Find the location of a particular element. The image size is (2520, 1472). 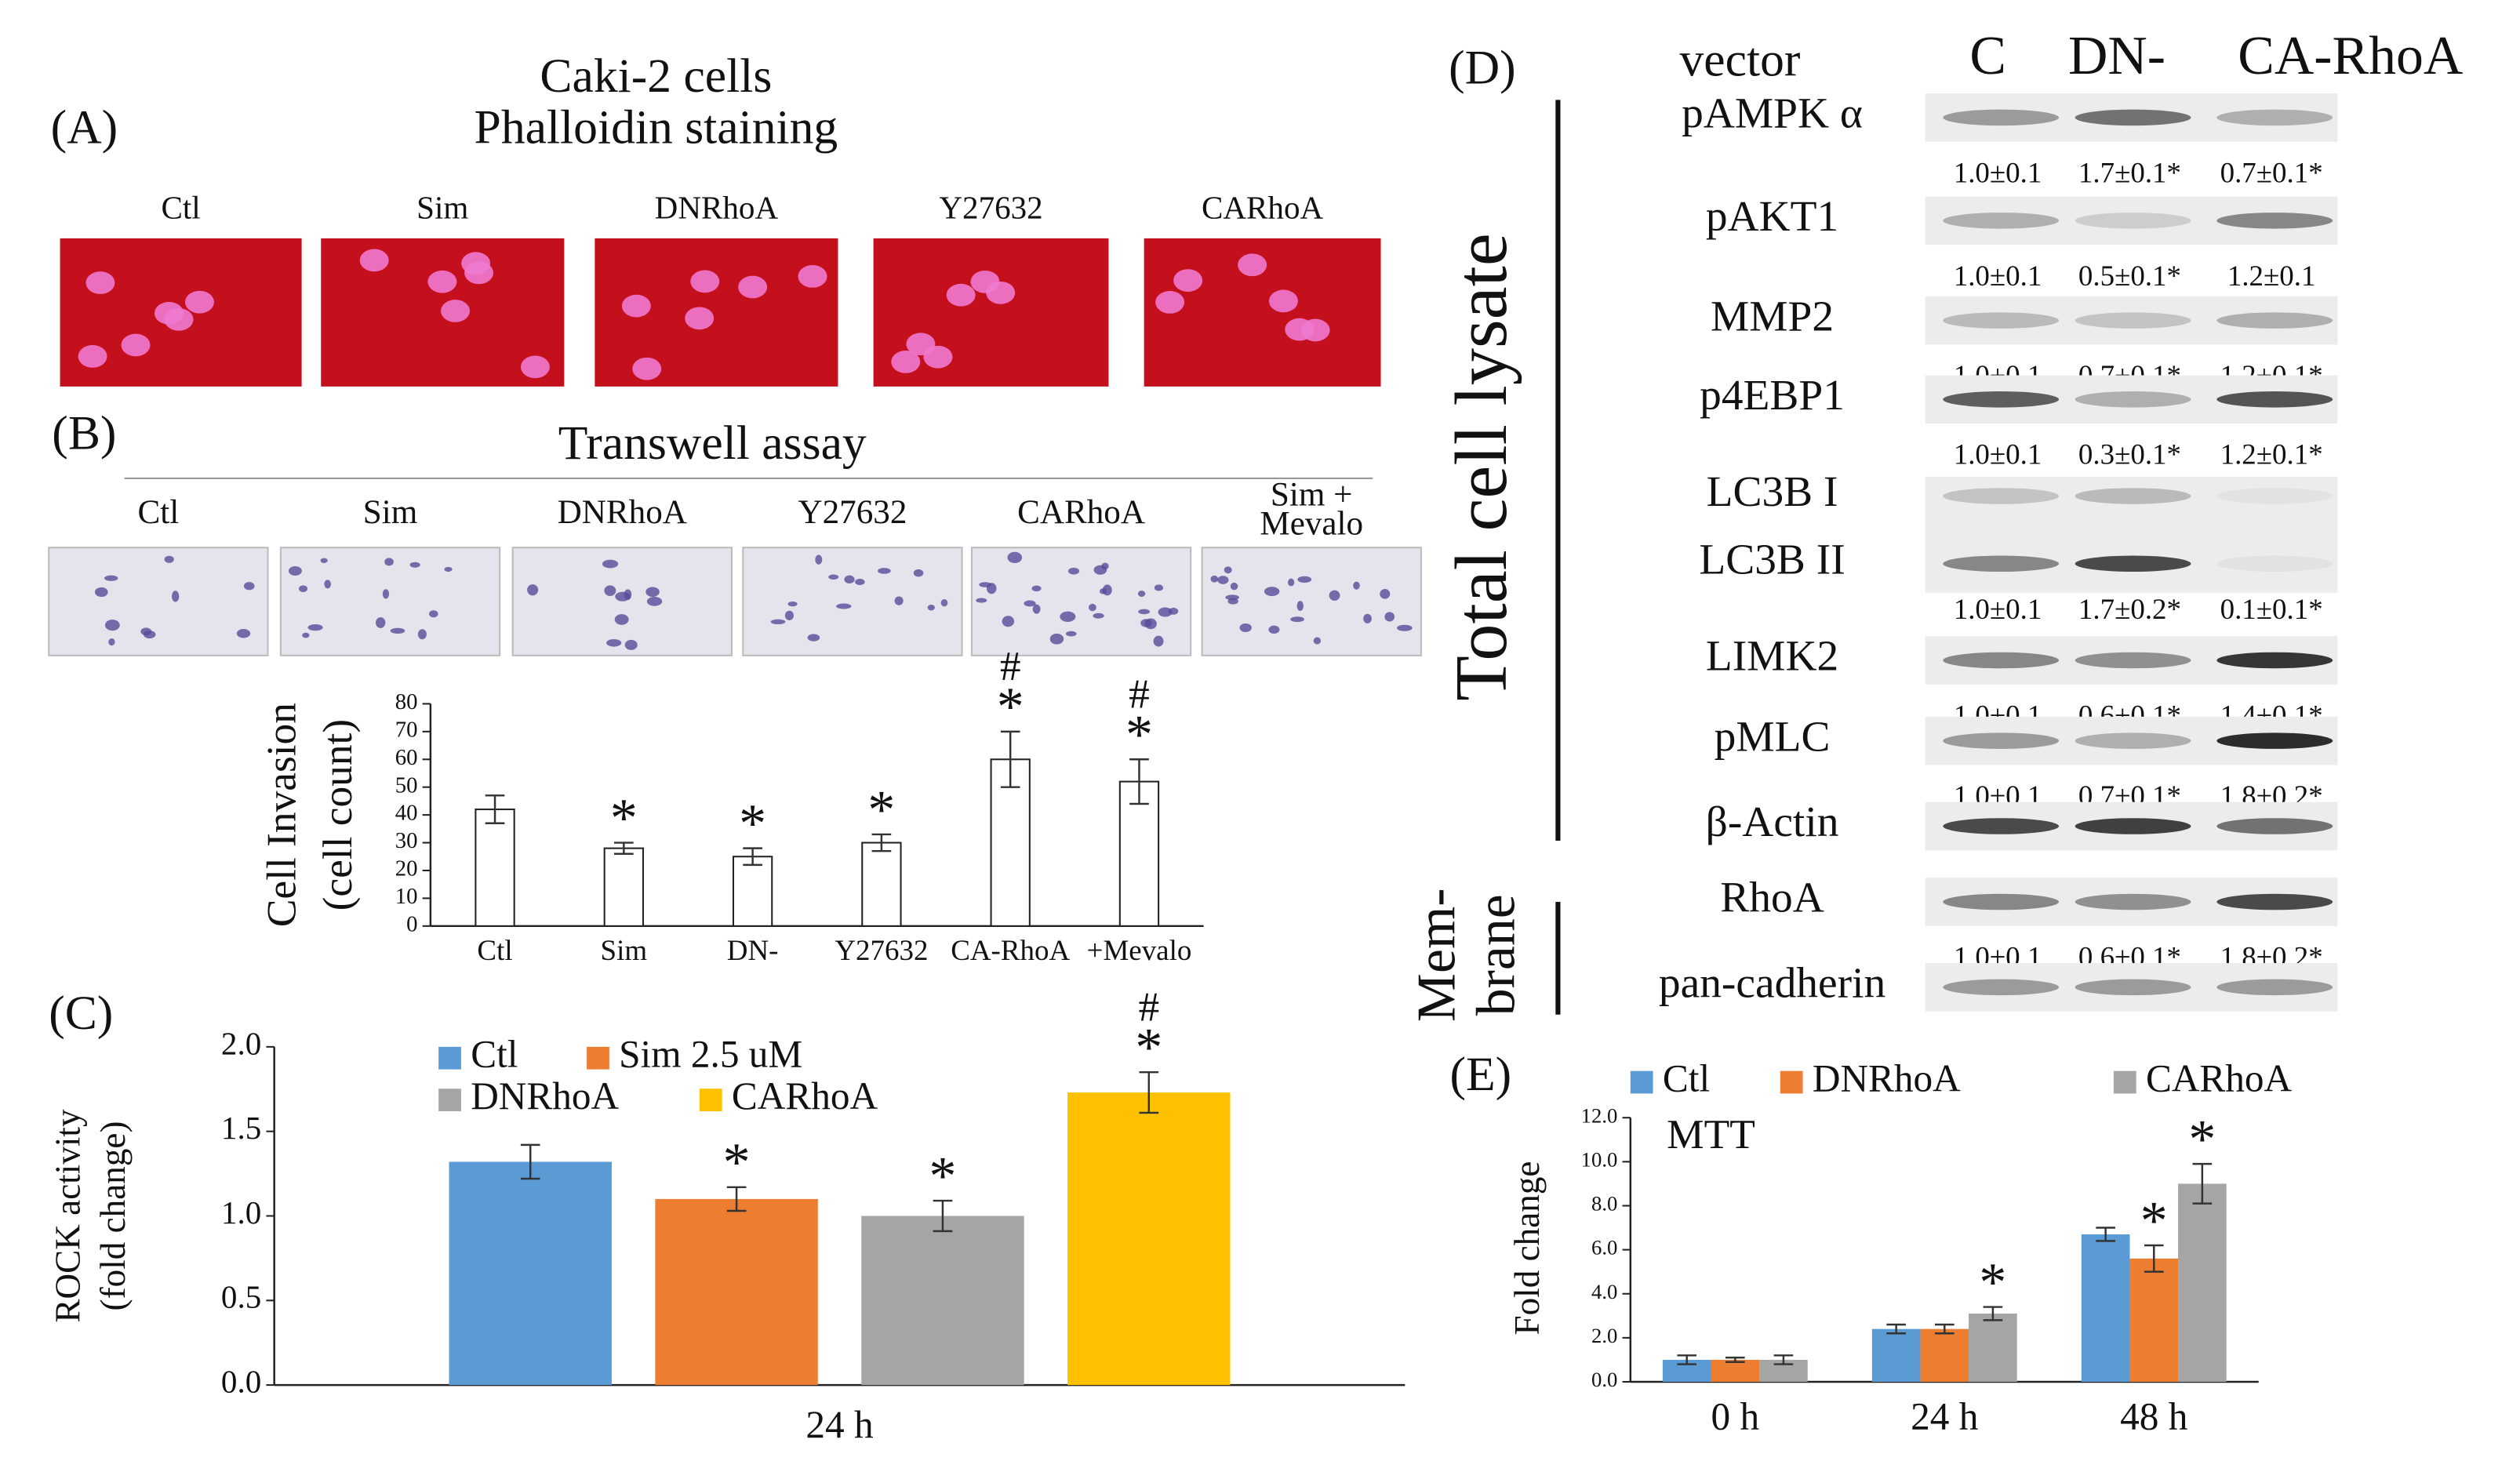

image-label: Sim is located at coordinates (442, 207).